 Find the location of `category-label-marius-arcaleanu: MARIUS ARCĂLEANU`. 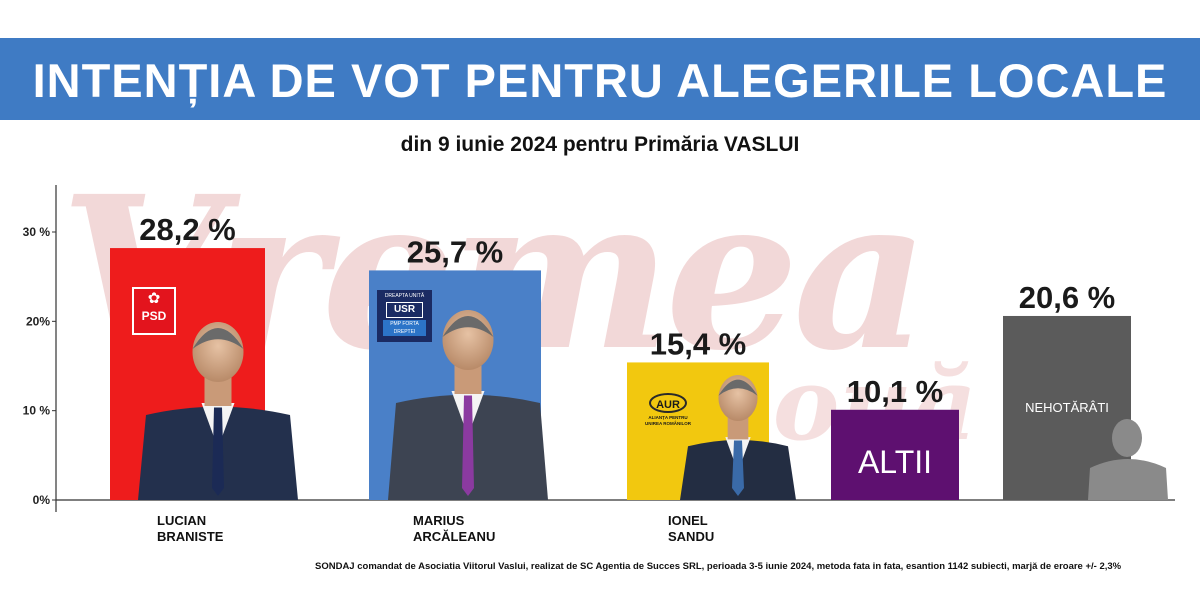

category-label-marius-arcaleanu: MARIUS ARCĂLEANU is located at coordinates (454, 529).